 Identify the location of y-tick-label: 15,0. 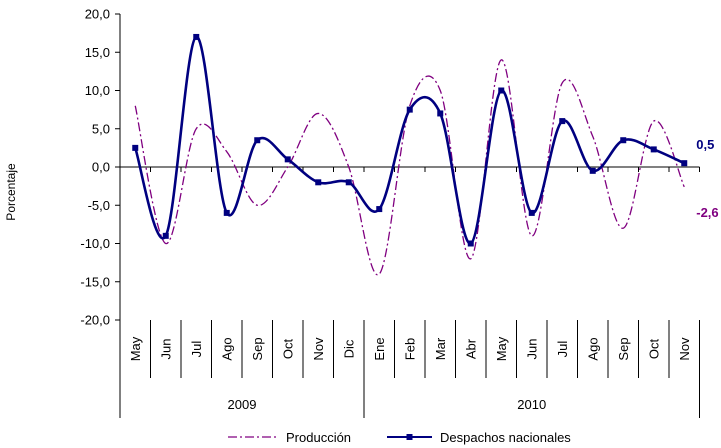
(97, 52).